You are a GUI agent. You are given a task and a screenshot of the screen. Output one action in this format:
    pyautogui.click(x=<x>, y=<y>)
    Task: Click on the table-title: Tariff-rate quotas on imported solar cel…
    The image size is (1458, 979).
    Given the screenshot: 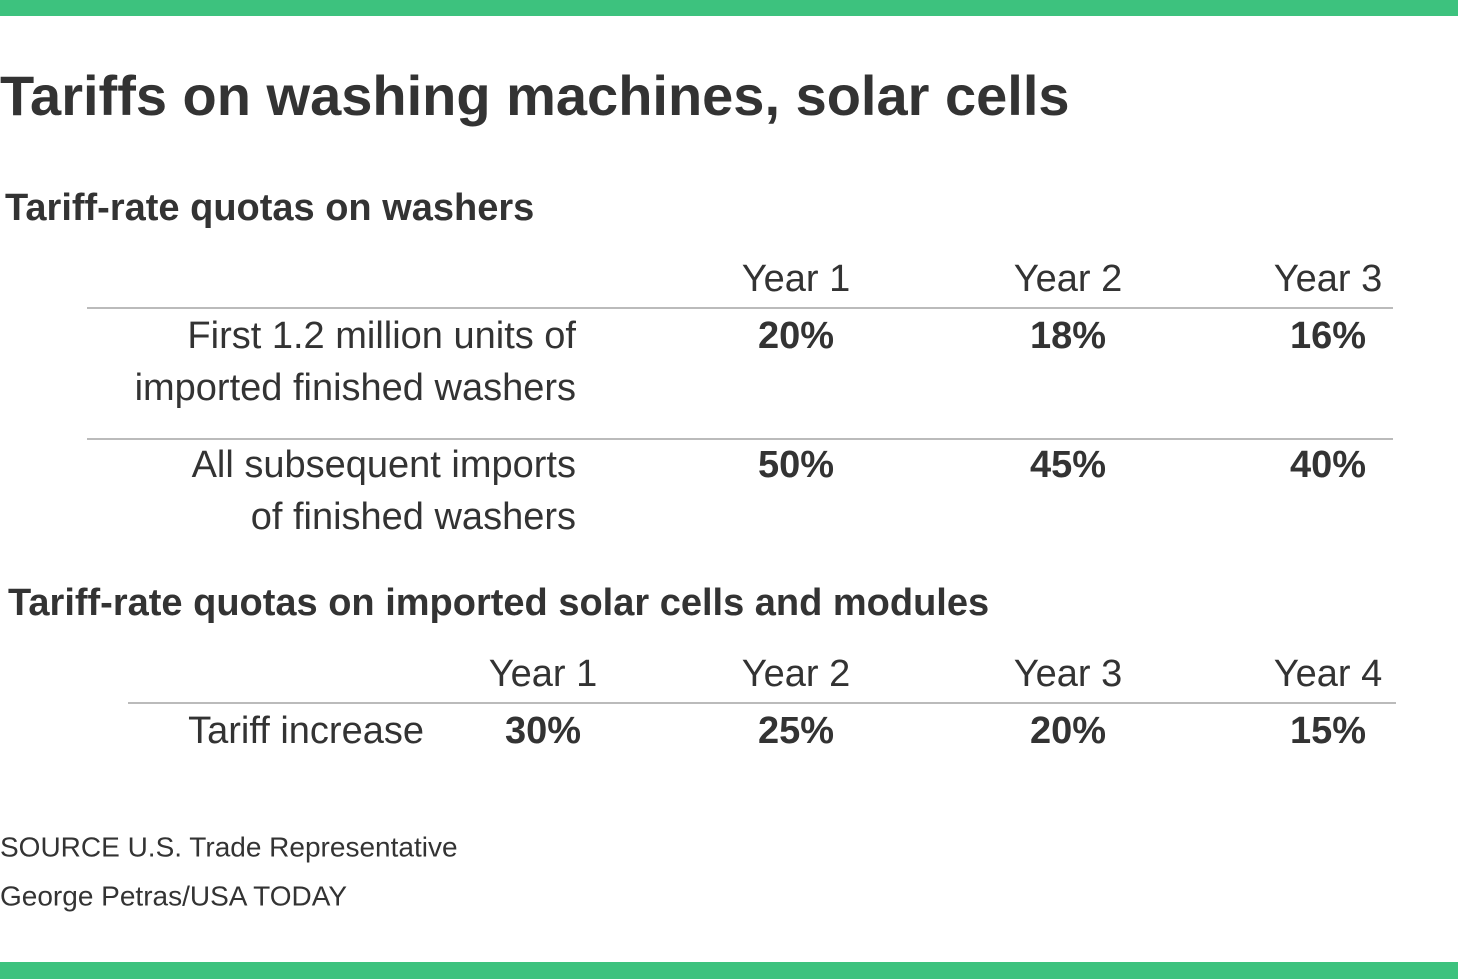 What is the action you would take?
    pyautogui.click(x=498, y=603)
    